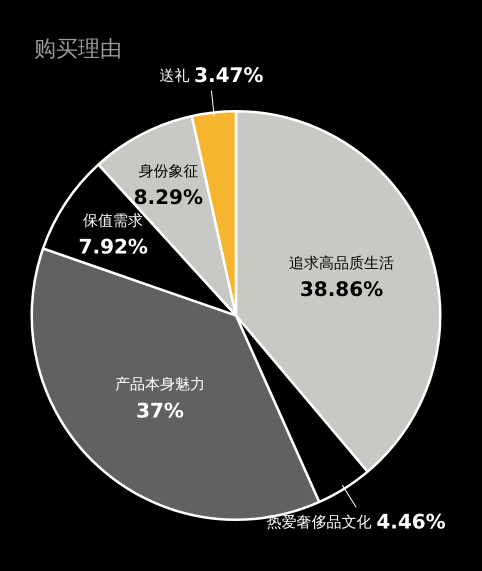 The image size is (482, 571). Describe the element at coordinates (168, 171) in the screenshot. I see `slice-label: 身份象征` at that location.